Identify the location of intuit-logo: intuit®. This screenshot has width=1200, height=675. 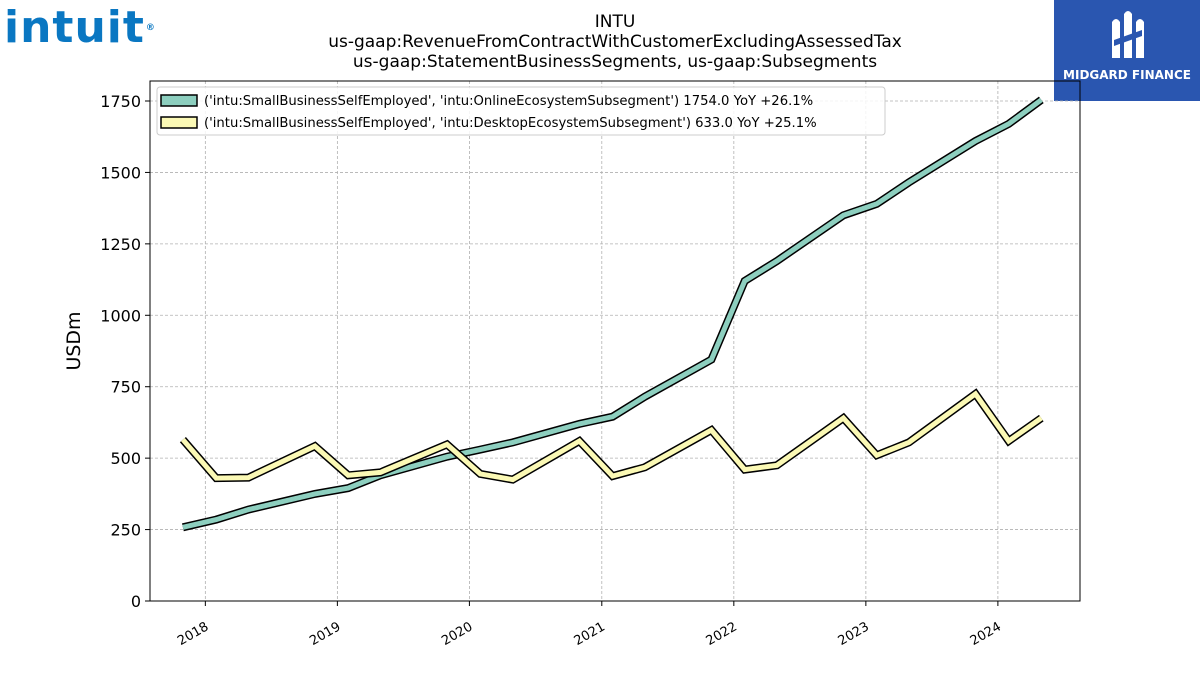
(80, 28).